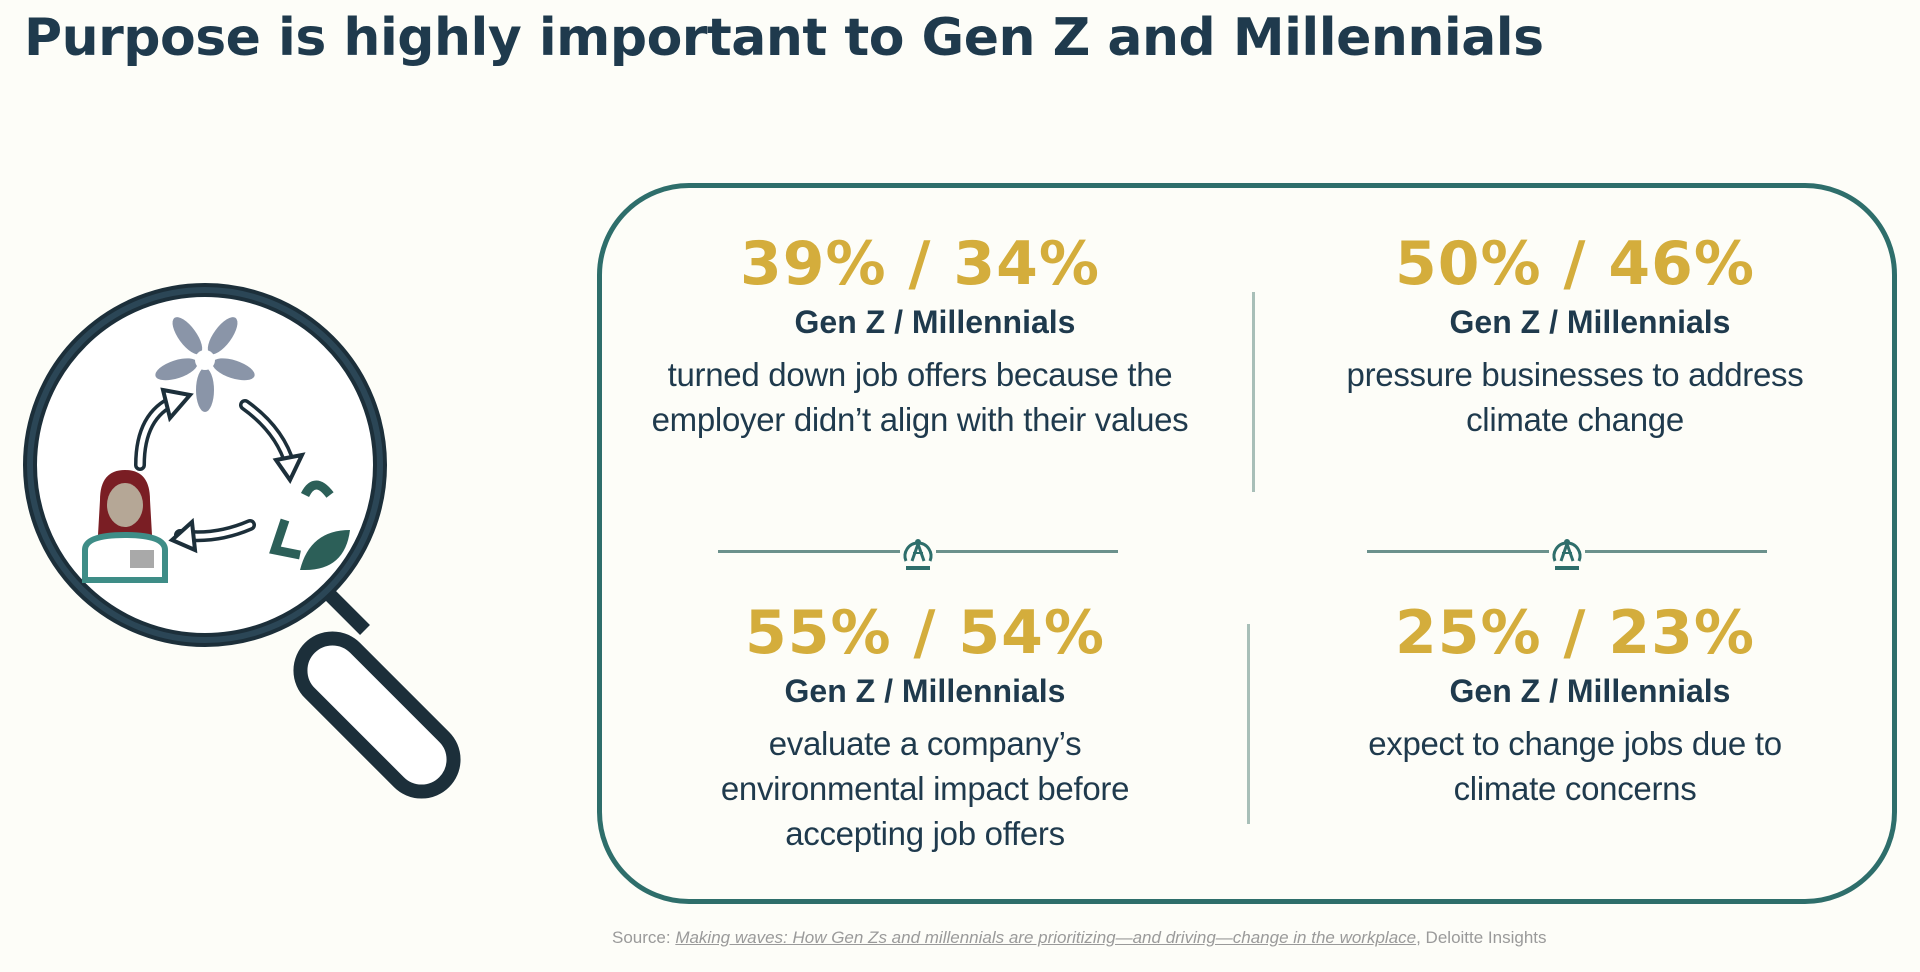  I want to click on stat-value: 50% / 46%, so click(1575, 264).